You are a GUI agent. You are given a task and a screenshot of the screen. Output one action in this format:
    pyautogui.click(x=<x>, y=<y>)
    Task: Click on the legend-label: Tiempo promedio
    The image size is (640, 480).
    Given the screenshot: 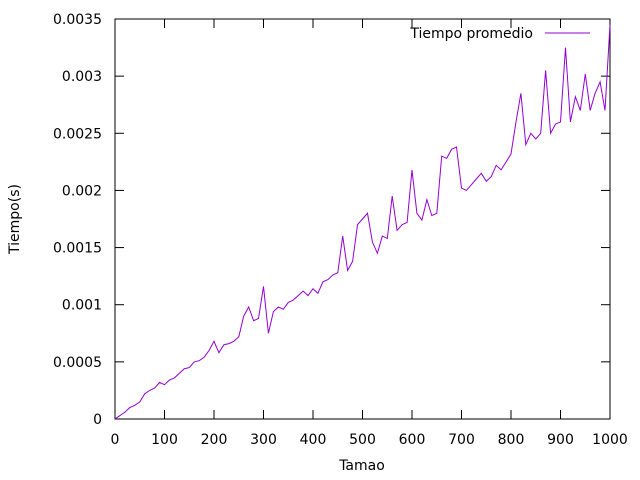 What is the action you would take?
    pyautogui.click(x=471, y=34)
    